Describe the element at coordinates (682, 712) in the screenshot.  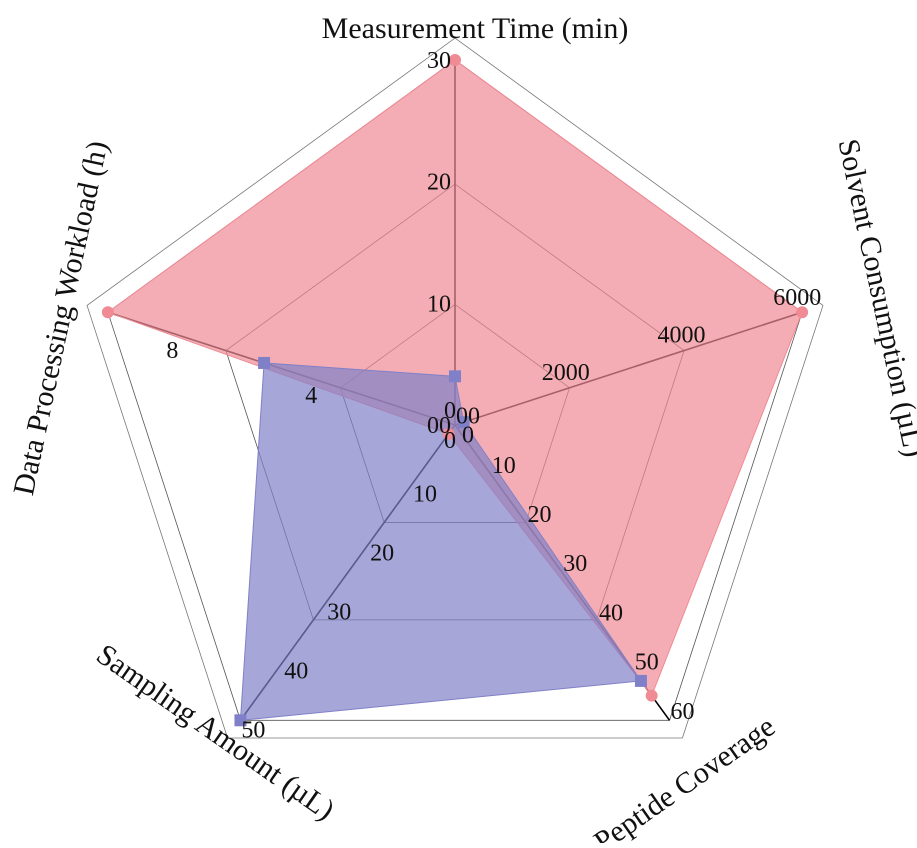
I see `tick-coverage-6: 60` at that location.